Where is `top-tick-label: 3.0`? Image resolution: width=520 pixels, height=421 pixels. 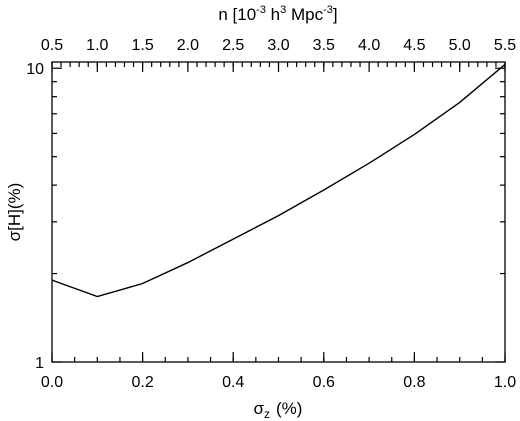 top-tick-label: 3.0 is located at coordinates (278, 45).